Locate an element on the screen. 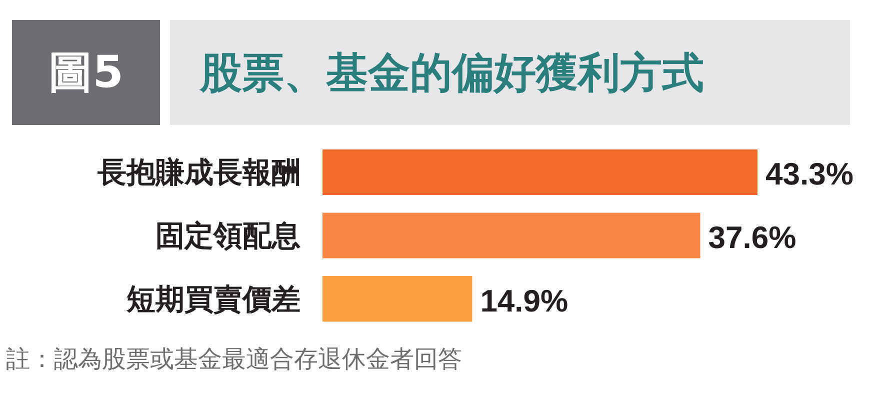 Image resolution: width=876 pixels, height=407 pixels. data-label: 37.6% is located at coordinates (752, 237).